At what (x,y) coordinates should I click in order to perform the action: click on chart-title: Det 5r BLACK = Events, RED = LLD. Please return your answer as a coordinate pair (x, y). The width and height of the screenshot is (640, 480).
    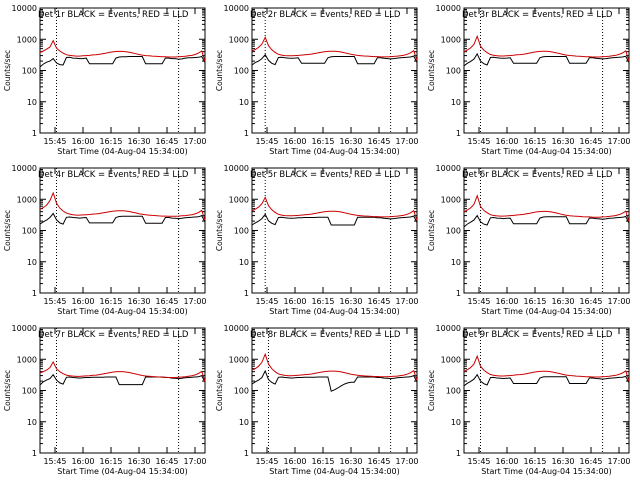
    Looking at the image, I should click on (325, 175).